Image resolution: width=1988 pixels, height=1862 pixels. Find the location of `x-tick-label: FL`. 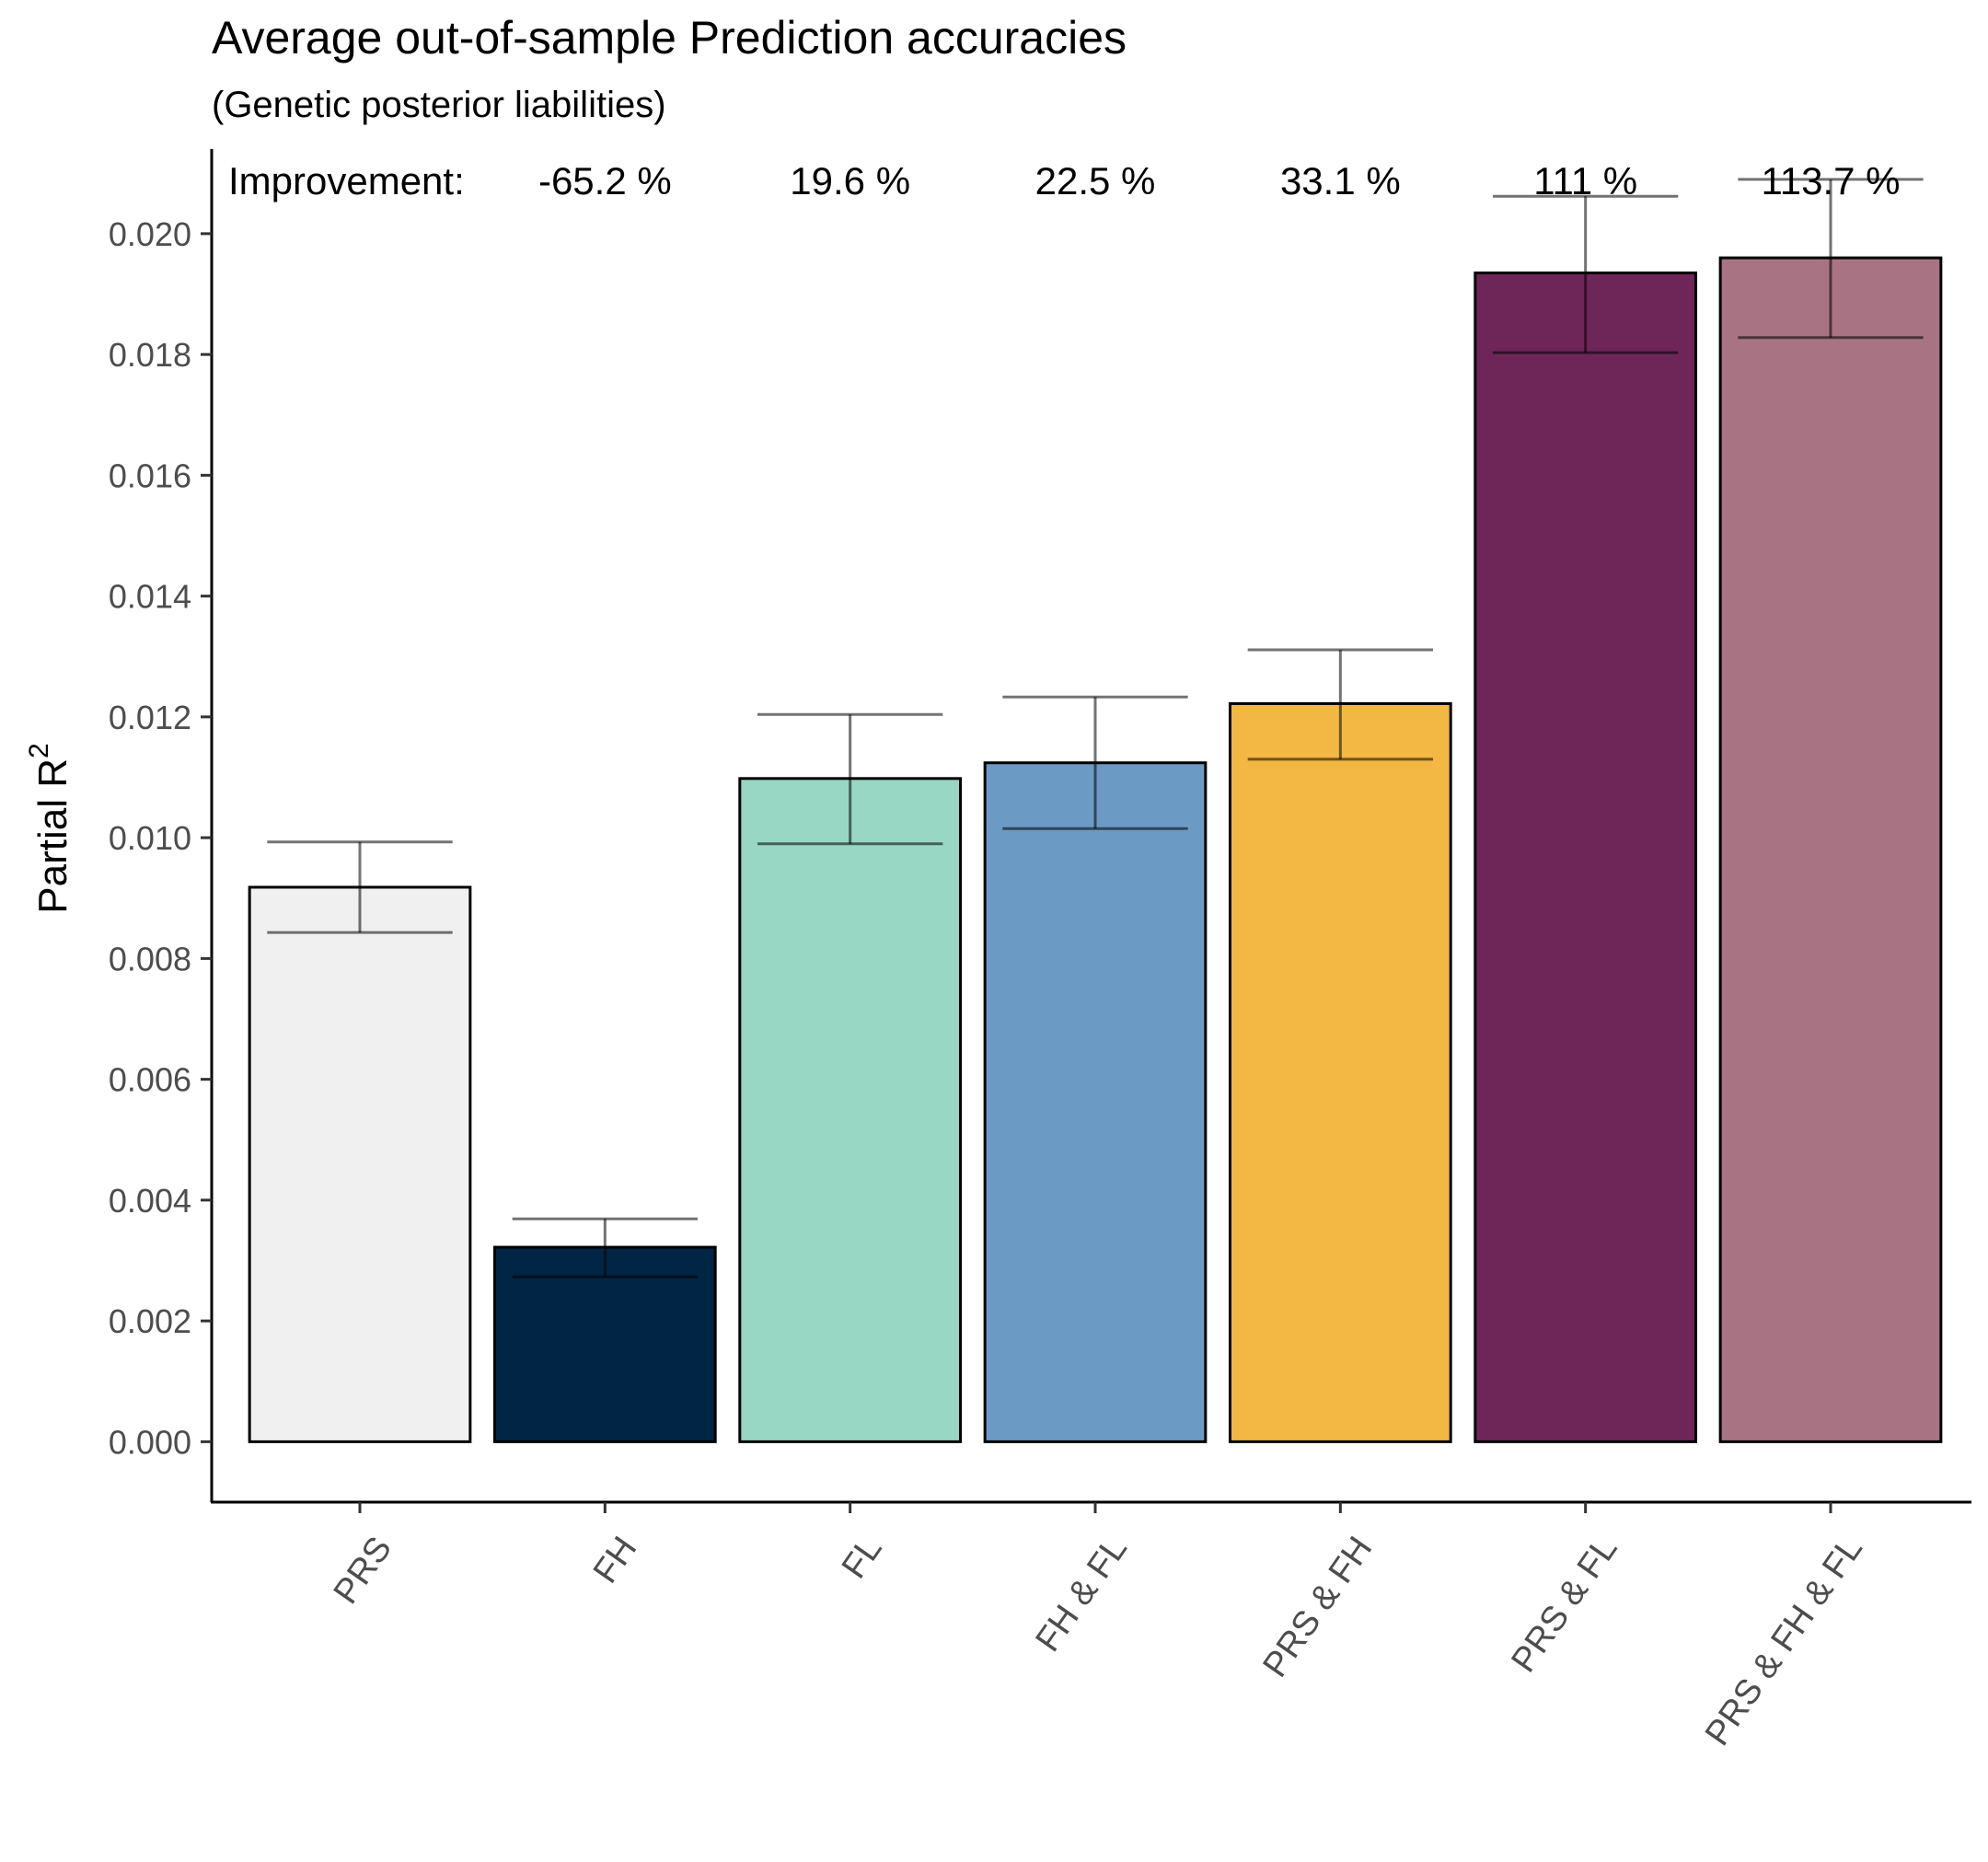

x-tick-label: FL is located at coordinates (862, 1557).